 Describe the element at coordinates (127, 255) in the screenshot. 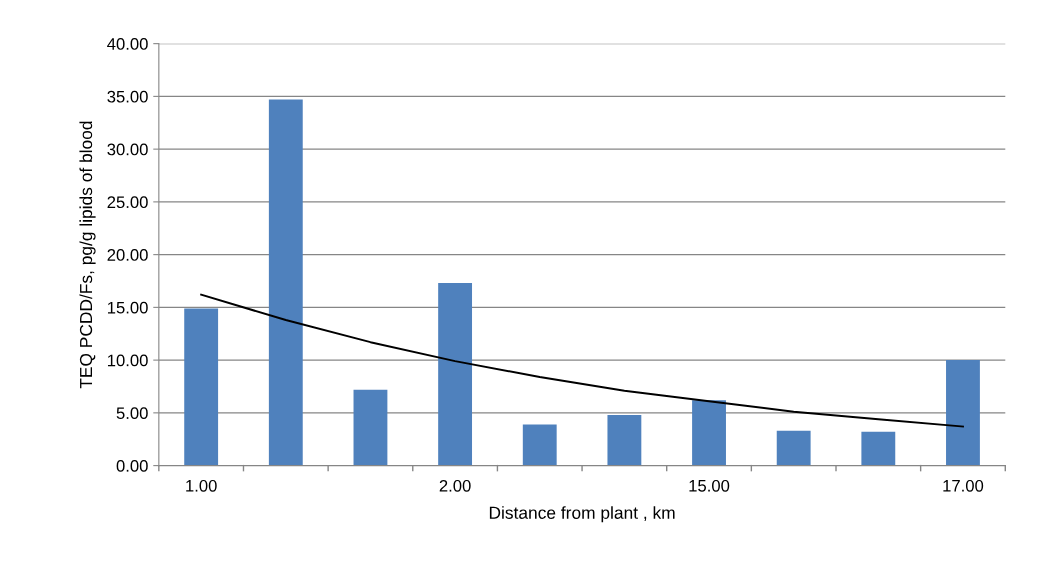

I see `y-tick-label: 20.00` at that location.